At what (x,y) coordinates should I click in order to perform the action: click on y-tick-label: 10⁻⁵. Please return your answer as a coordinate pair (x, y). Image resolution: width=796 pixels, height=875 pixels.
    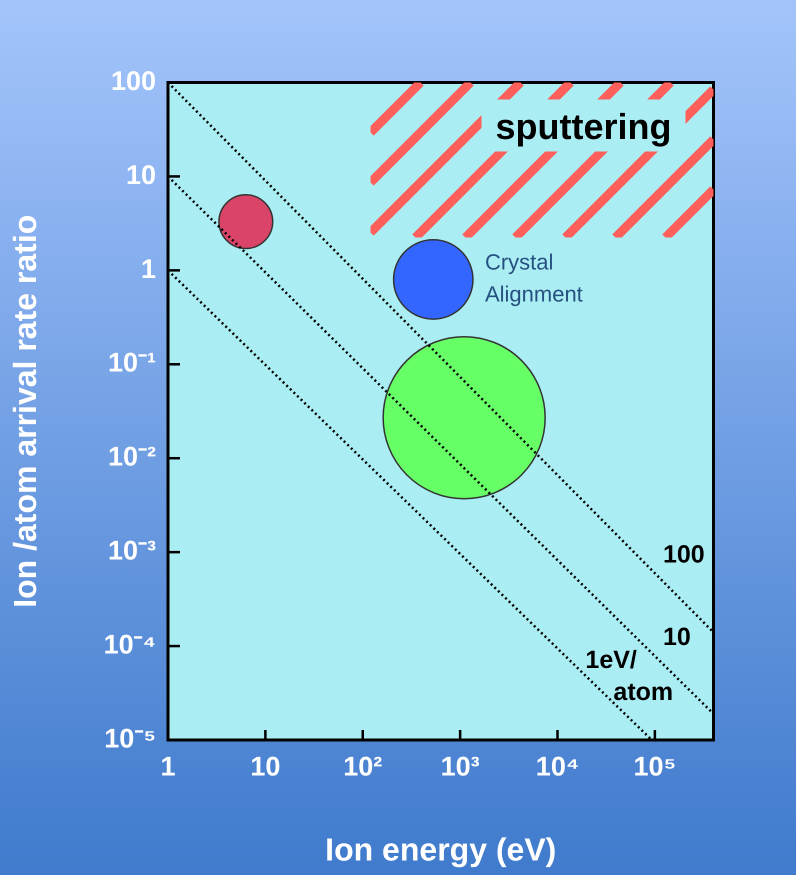
    Looking at the image, I should click on (130, 738).